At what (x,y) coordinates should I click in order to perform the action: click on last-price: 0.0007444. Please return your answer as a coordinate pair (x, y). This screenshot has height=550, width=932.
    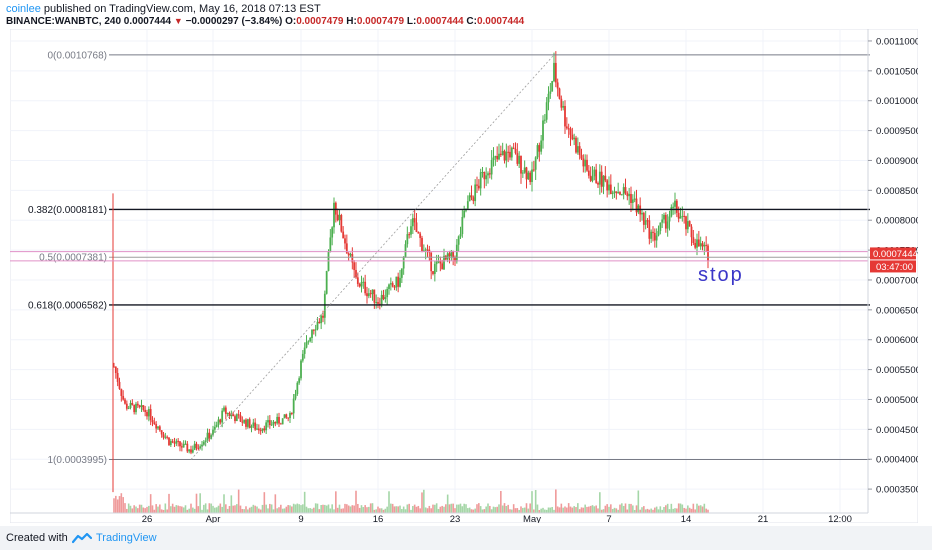
    Looking at the image, I should click on (147, 21).